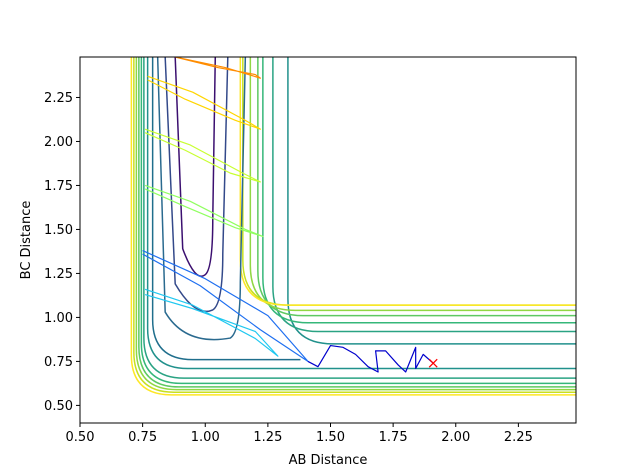  What do you see at coordinates (58, 230) in the screenshot?
I see `y-tick-label: 1.50` at bounding box center [58, 230].